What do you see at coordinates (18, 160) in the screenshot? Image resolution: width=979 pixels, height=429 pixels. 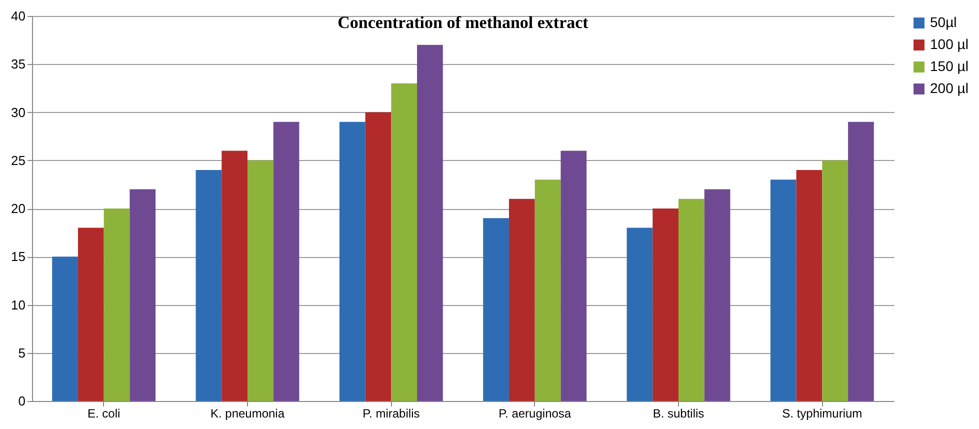 I see `y-tick-label: 25` at bounding box center [18, 160].